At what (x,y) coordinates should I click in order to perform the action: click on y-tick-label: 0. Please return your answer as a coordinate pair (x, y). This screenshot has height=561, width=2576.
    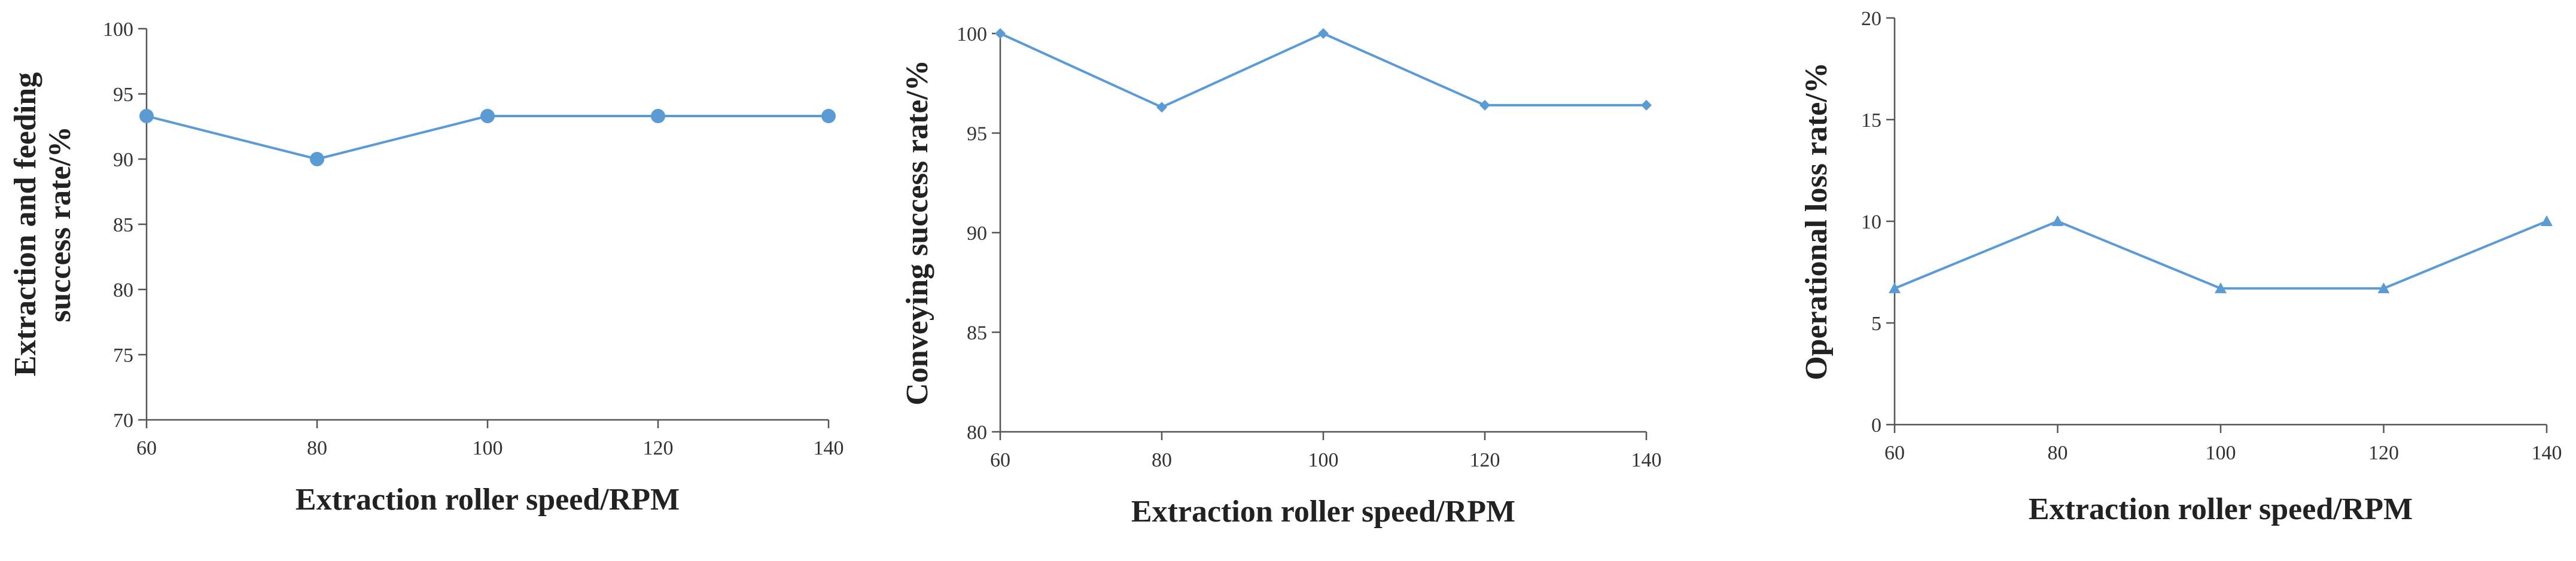
    Looking at the image, I should click on (1876, 426).